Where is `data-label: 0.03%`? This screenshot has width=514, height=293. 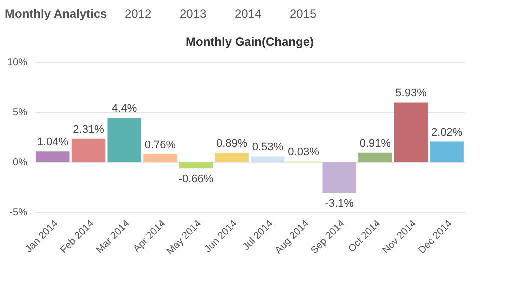
data-label: 0.03% is located at coordinates (304, 152).